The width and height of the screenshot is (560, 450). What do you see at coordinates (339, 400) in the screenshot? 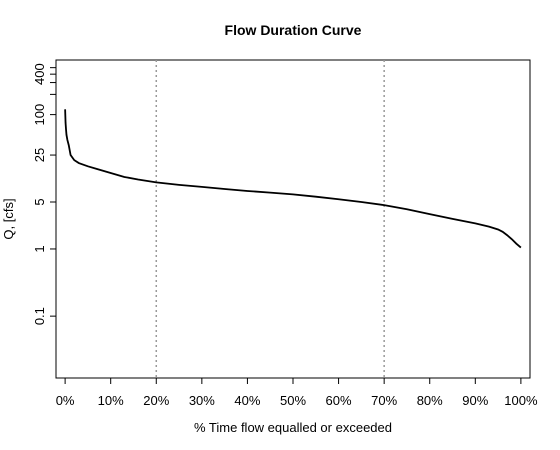
I see `x-tick-label: 60%` at bounding box center [339, 400].